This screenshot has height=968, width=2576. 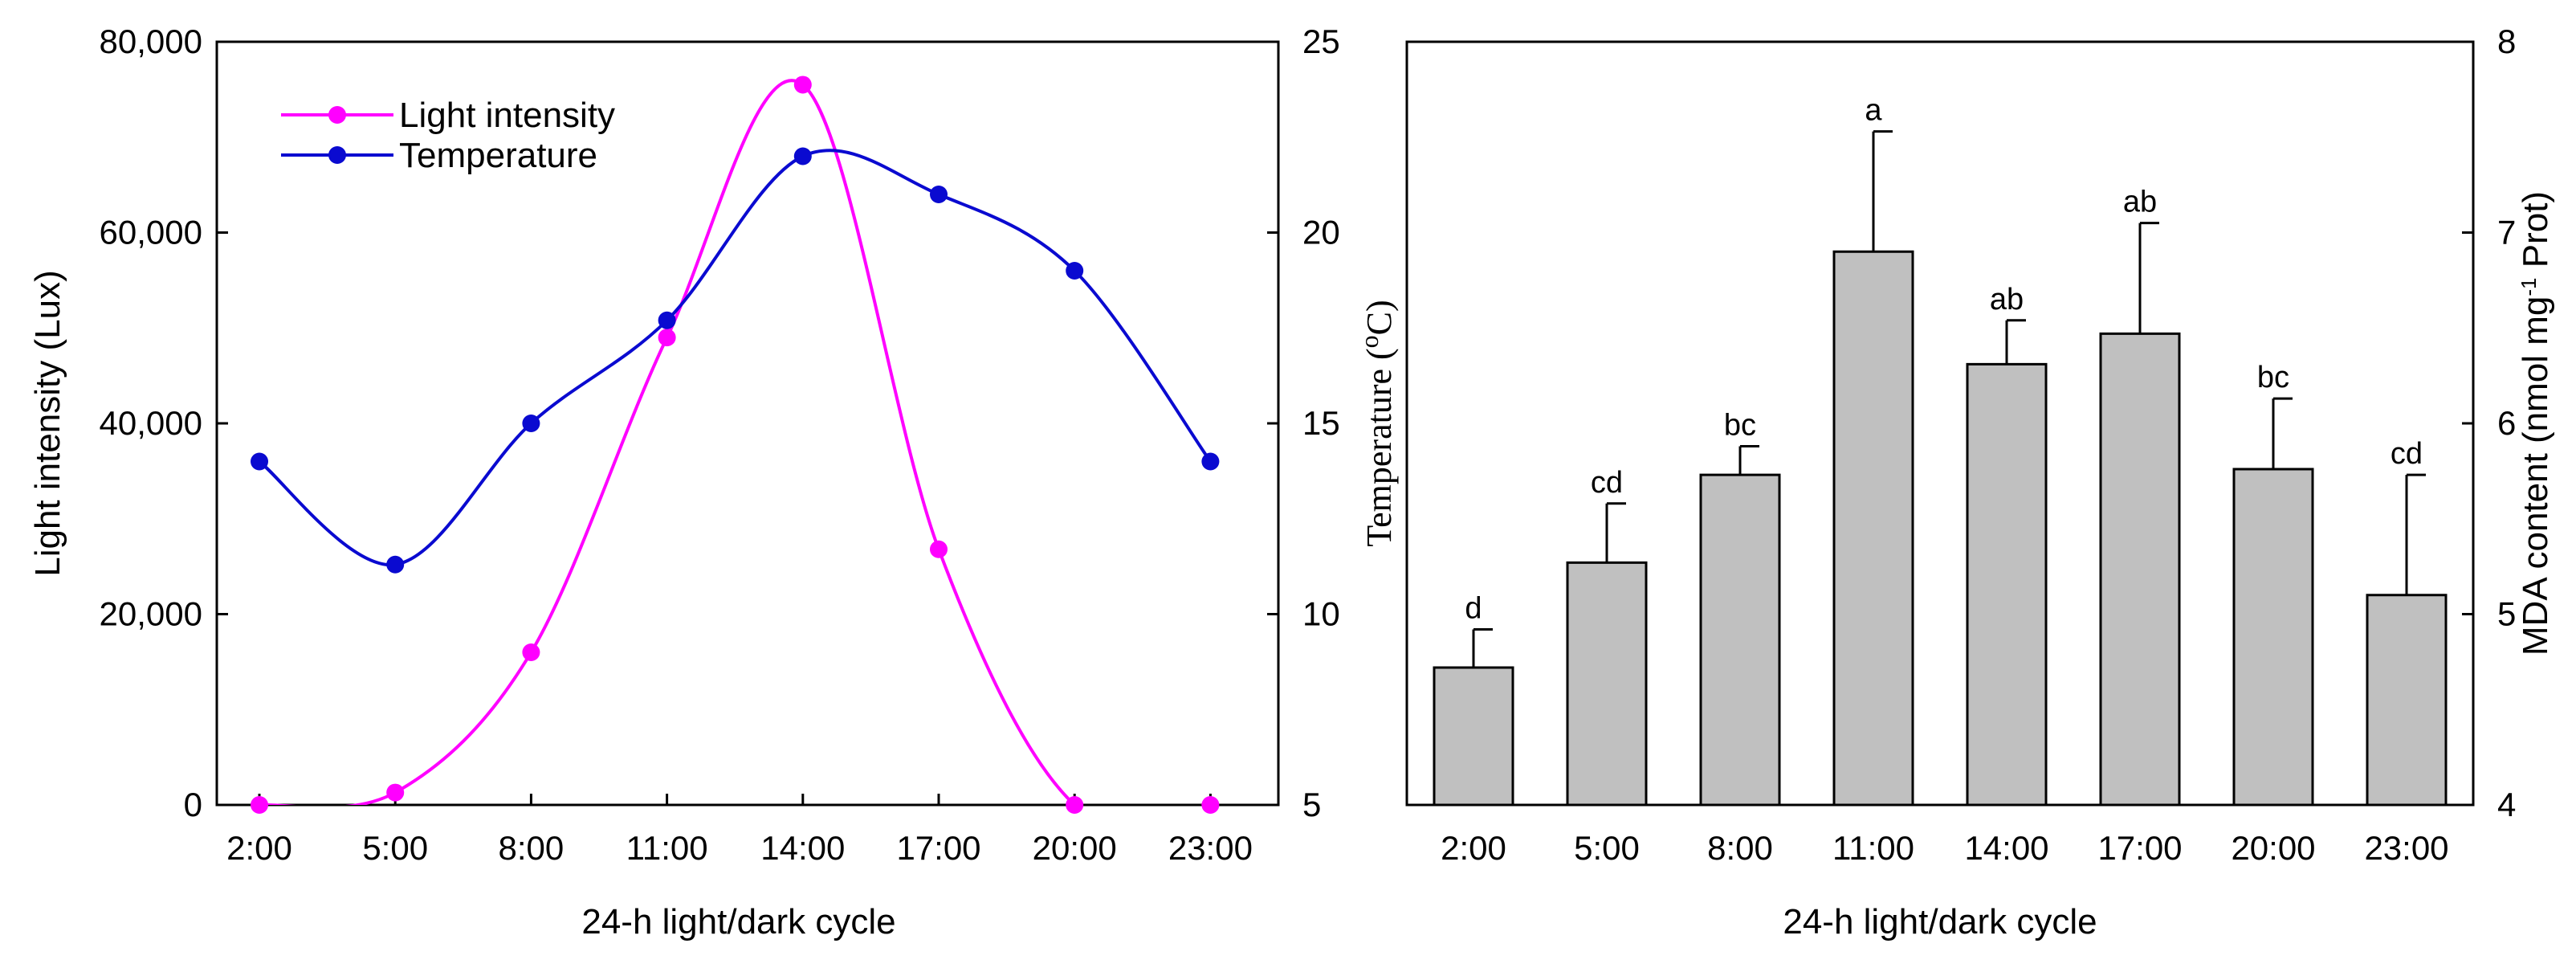 What do you see at coordinates (337, 115) in the screenshot?
I see `legend-light-marker` at bounding box center [337, 115].